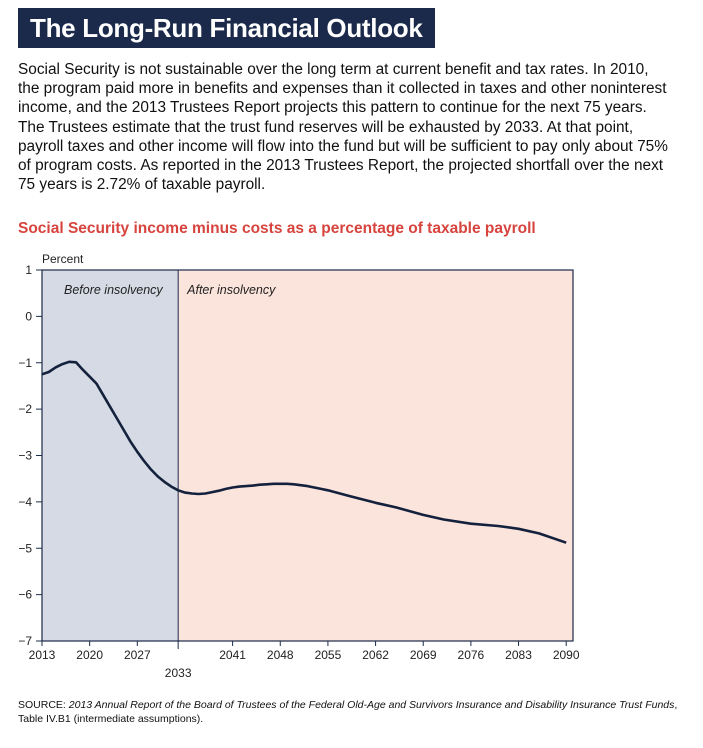  Describe the element at coordinates (28, 270) in the screenshot. I see `y-tick-label: 1` at that location.